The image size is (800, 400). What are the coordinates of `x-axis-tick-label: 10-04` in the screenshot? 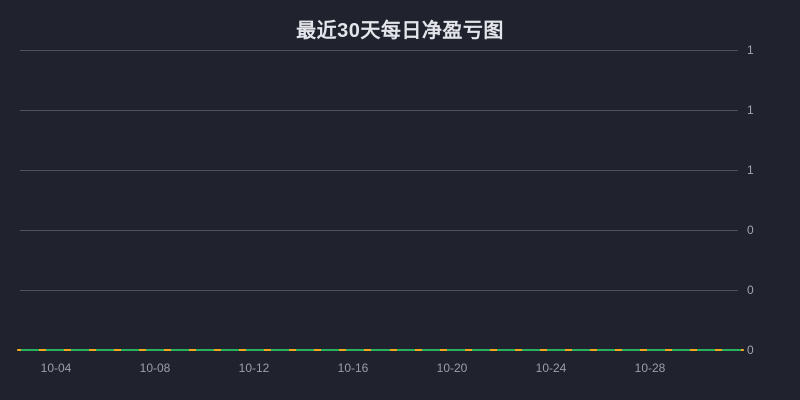 It's located at (56, 368).